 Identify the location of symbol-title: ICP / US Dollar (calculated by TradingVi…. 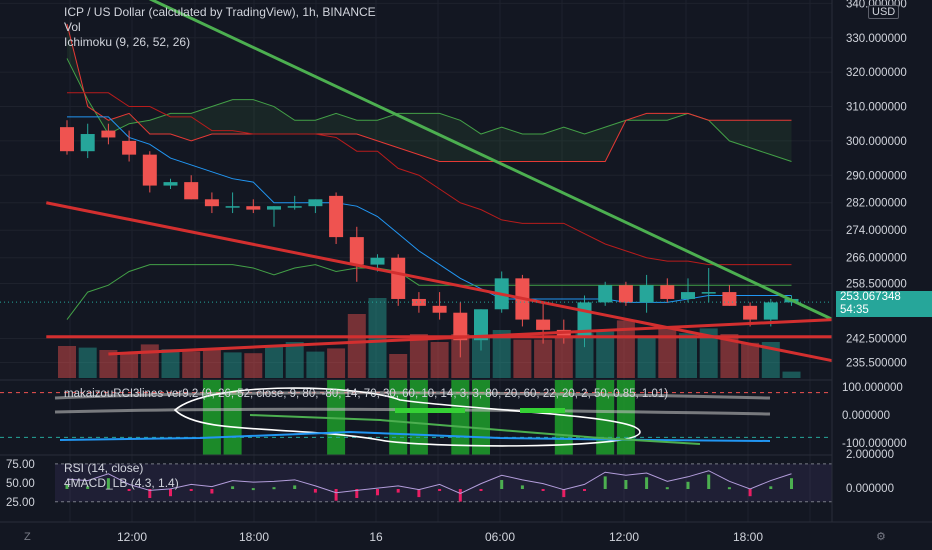
(220, 12).